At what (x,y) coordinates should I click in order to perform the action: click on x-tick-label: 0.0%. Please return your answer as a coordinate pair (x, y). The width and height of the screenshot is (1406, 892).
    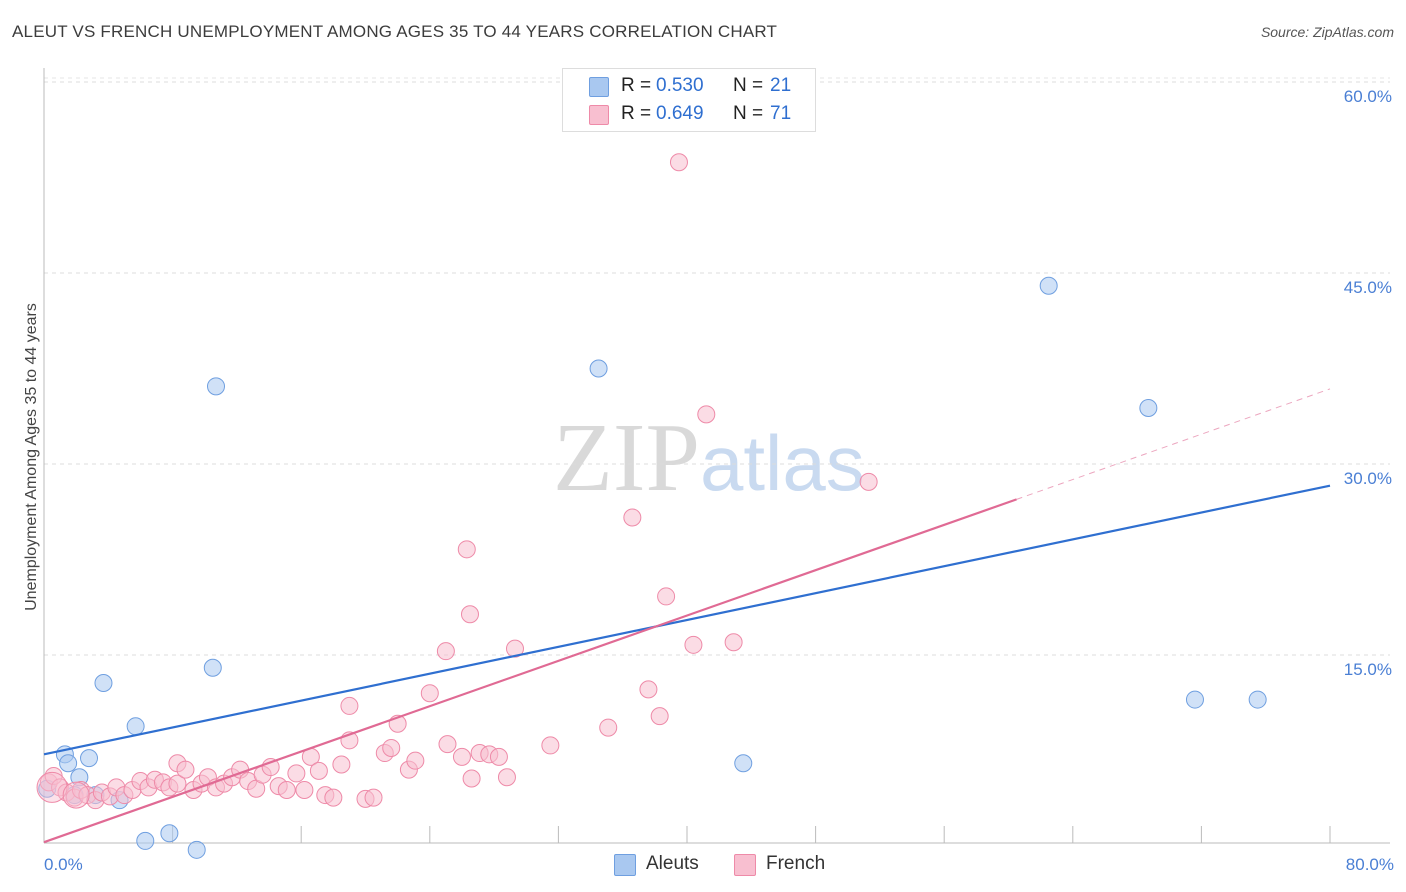
    Looking at the image, I should click on (63, 864).